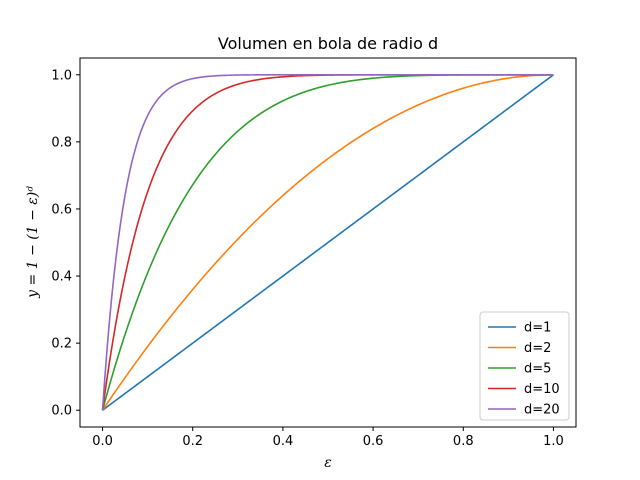 The height and width of the screenshot is (480, 640). I want to click on y-tick-label: 0.0, so click(61, 411).